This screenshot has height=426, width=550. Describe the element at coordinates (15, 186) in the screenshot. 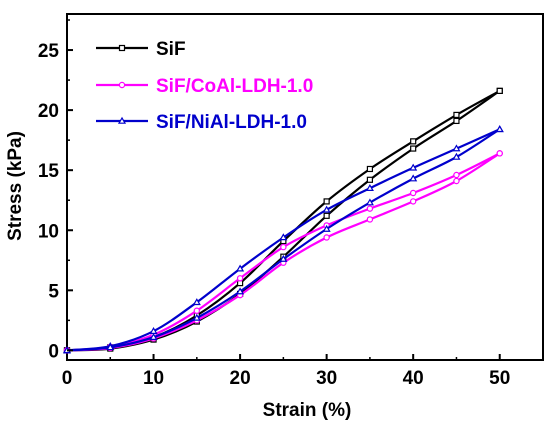

I see `y-axis-title: Stress (kPa)` at that location.